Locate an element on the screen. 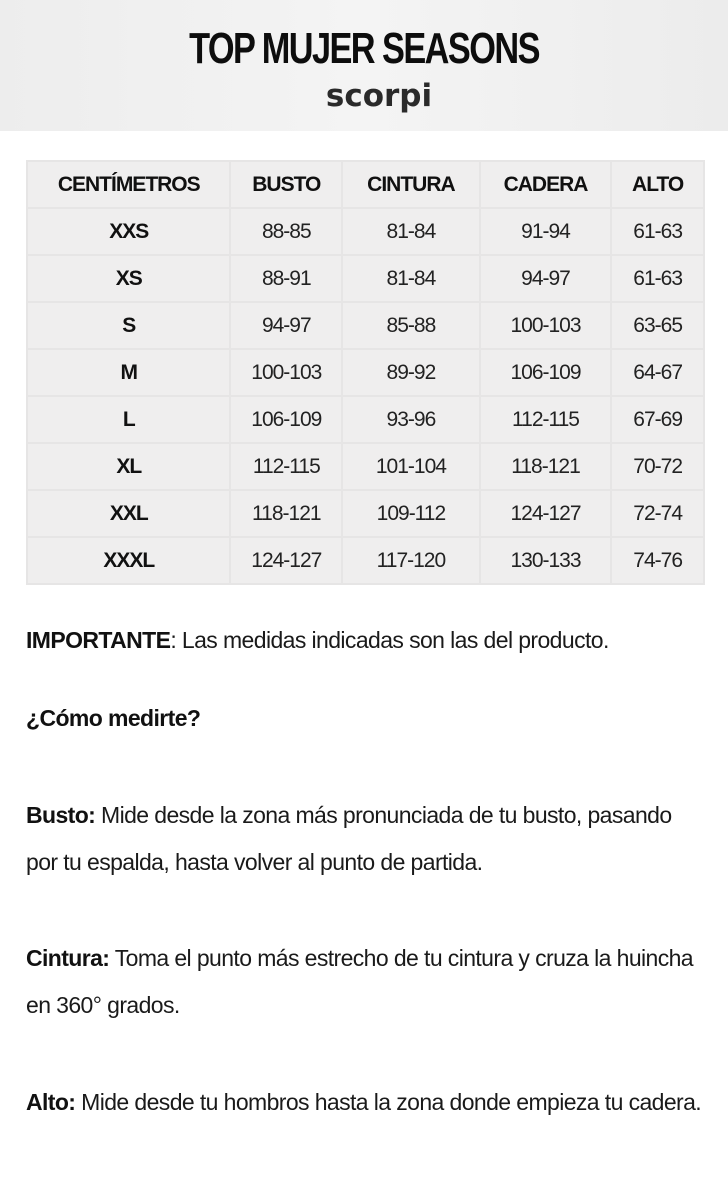 The image size is (728, 1200). measurement-cell: 109-112 is located at coordinates (411, 513).